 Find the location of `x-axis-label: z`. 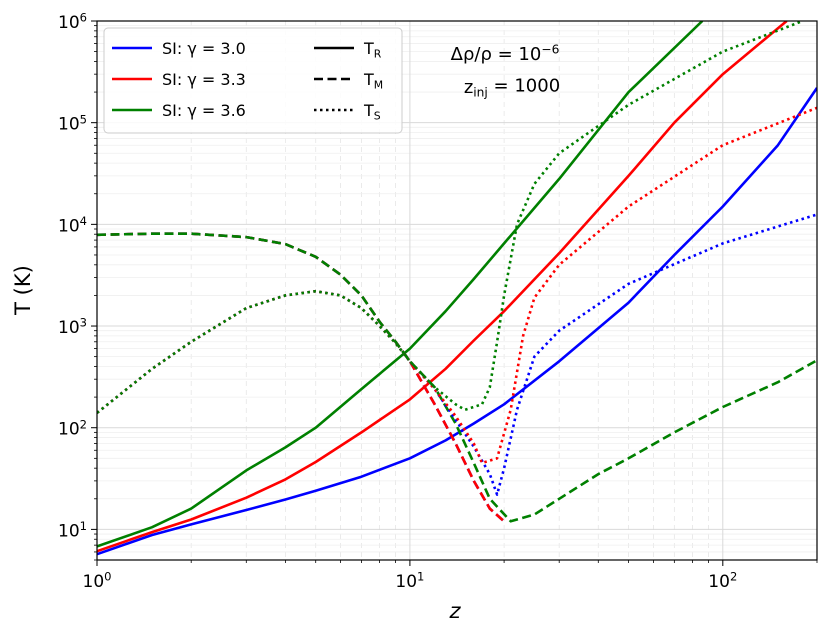

x-axis-label: z is located at coordinates (454, 611).